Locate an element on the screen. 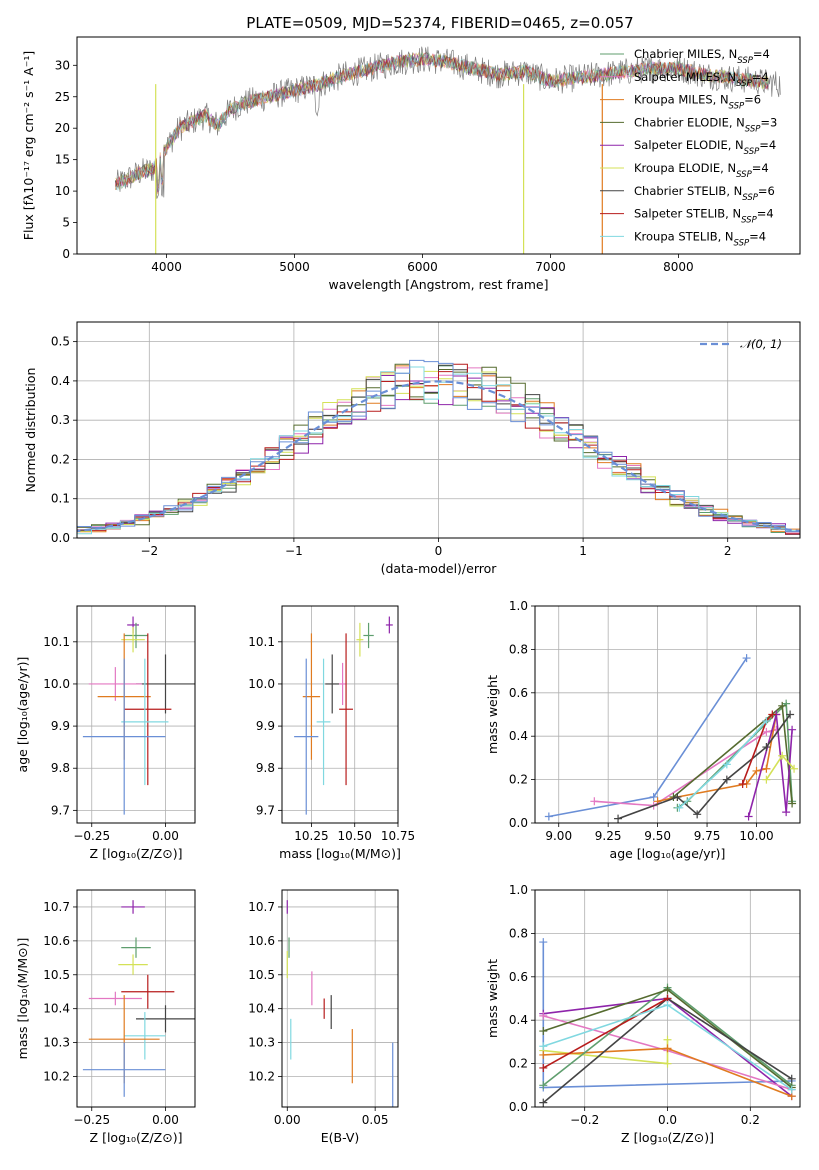 The image size is (819, 1170). x-tick-label: 7000 is located at coordinates (550, 267).